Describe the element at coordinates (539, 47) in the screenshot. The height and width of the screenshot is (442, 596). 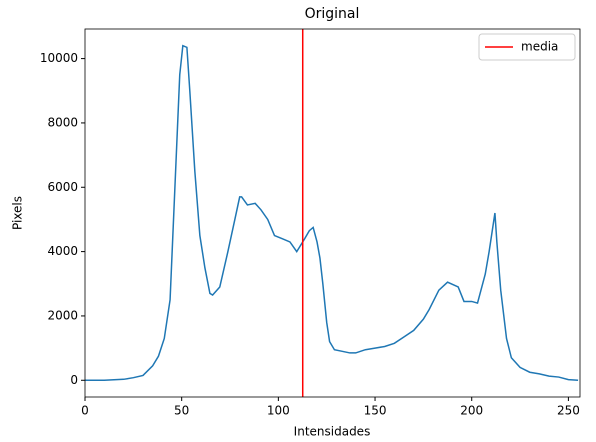
I see `legend-label: media` at that location.